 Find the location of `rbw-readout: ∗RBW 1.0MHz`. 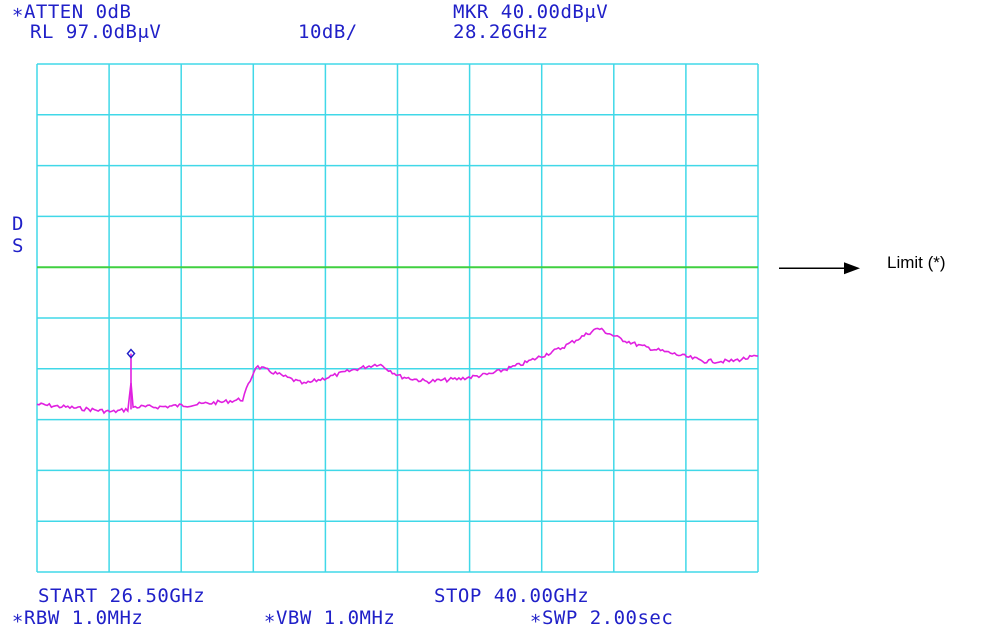

rbw-readout: ∗RBW 1.0MHz is located at coordinates (78, 618).